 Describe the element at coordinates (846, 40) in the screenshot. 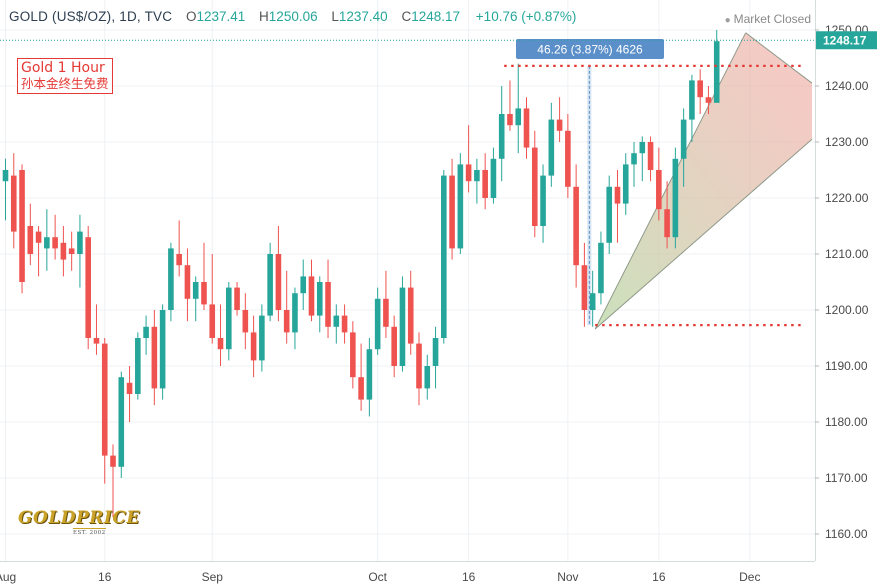

I see `current-price-tag` at that location.